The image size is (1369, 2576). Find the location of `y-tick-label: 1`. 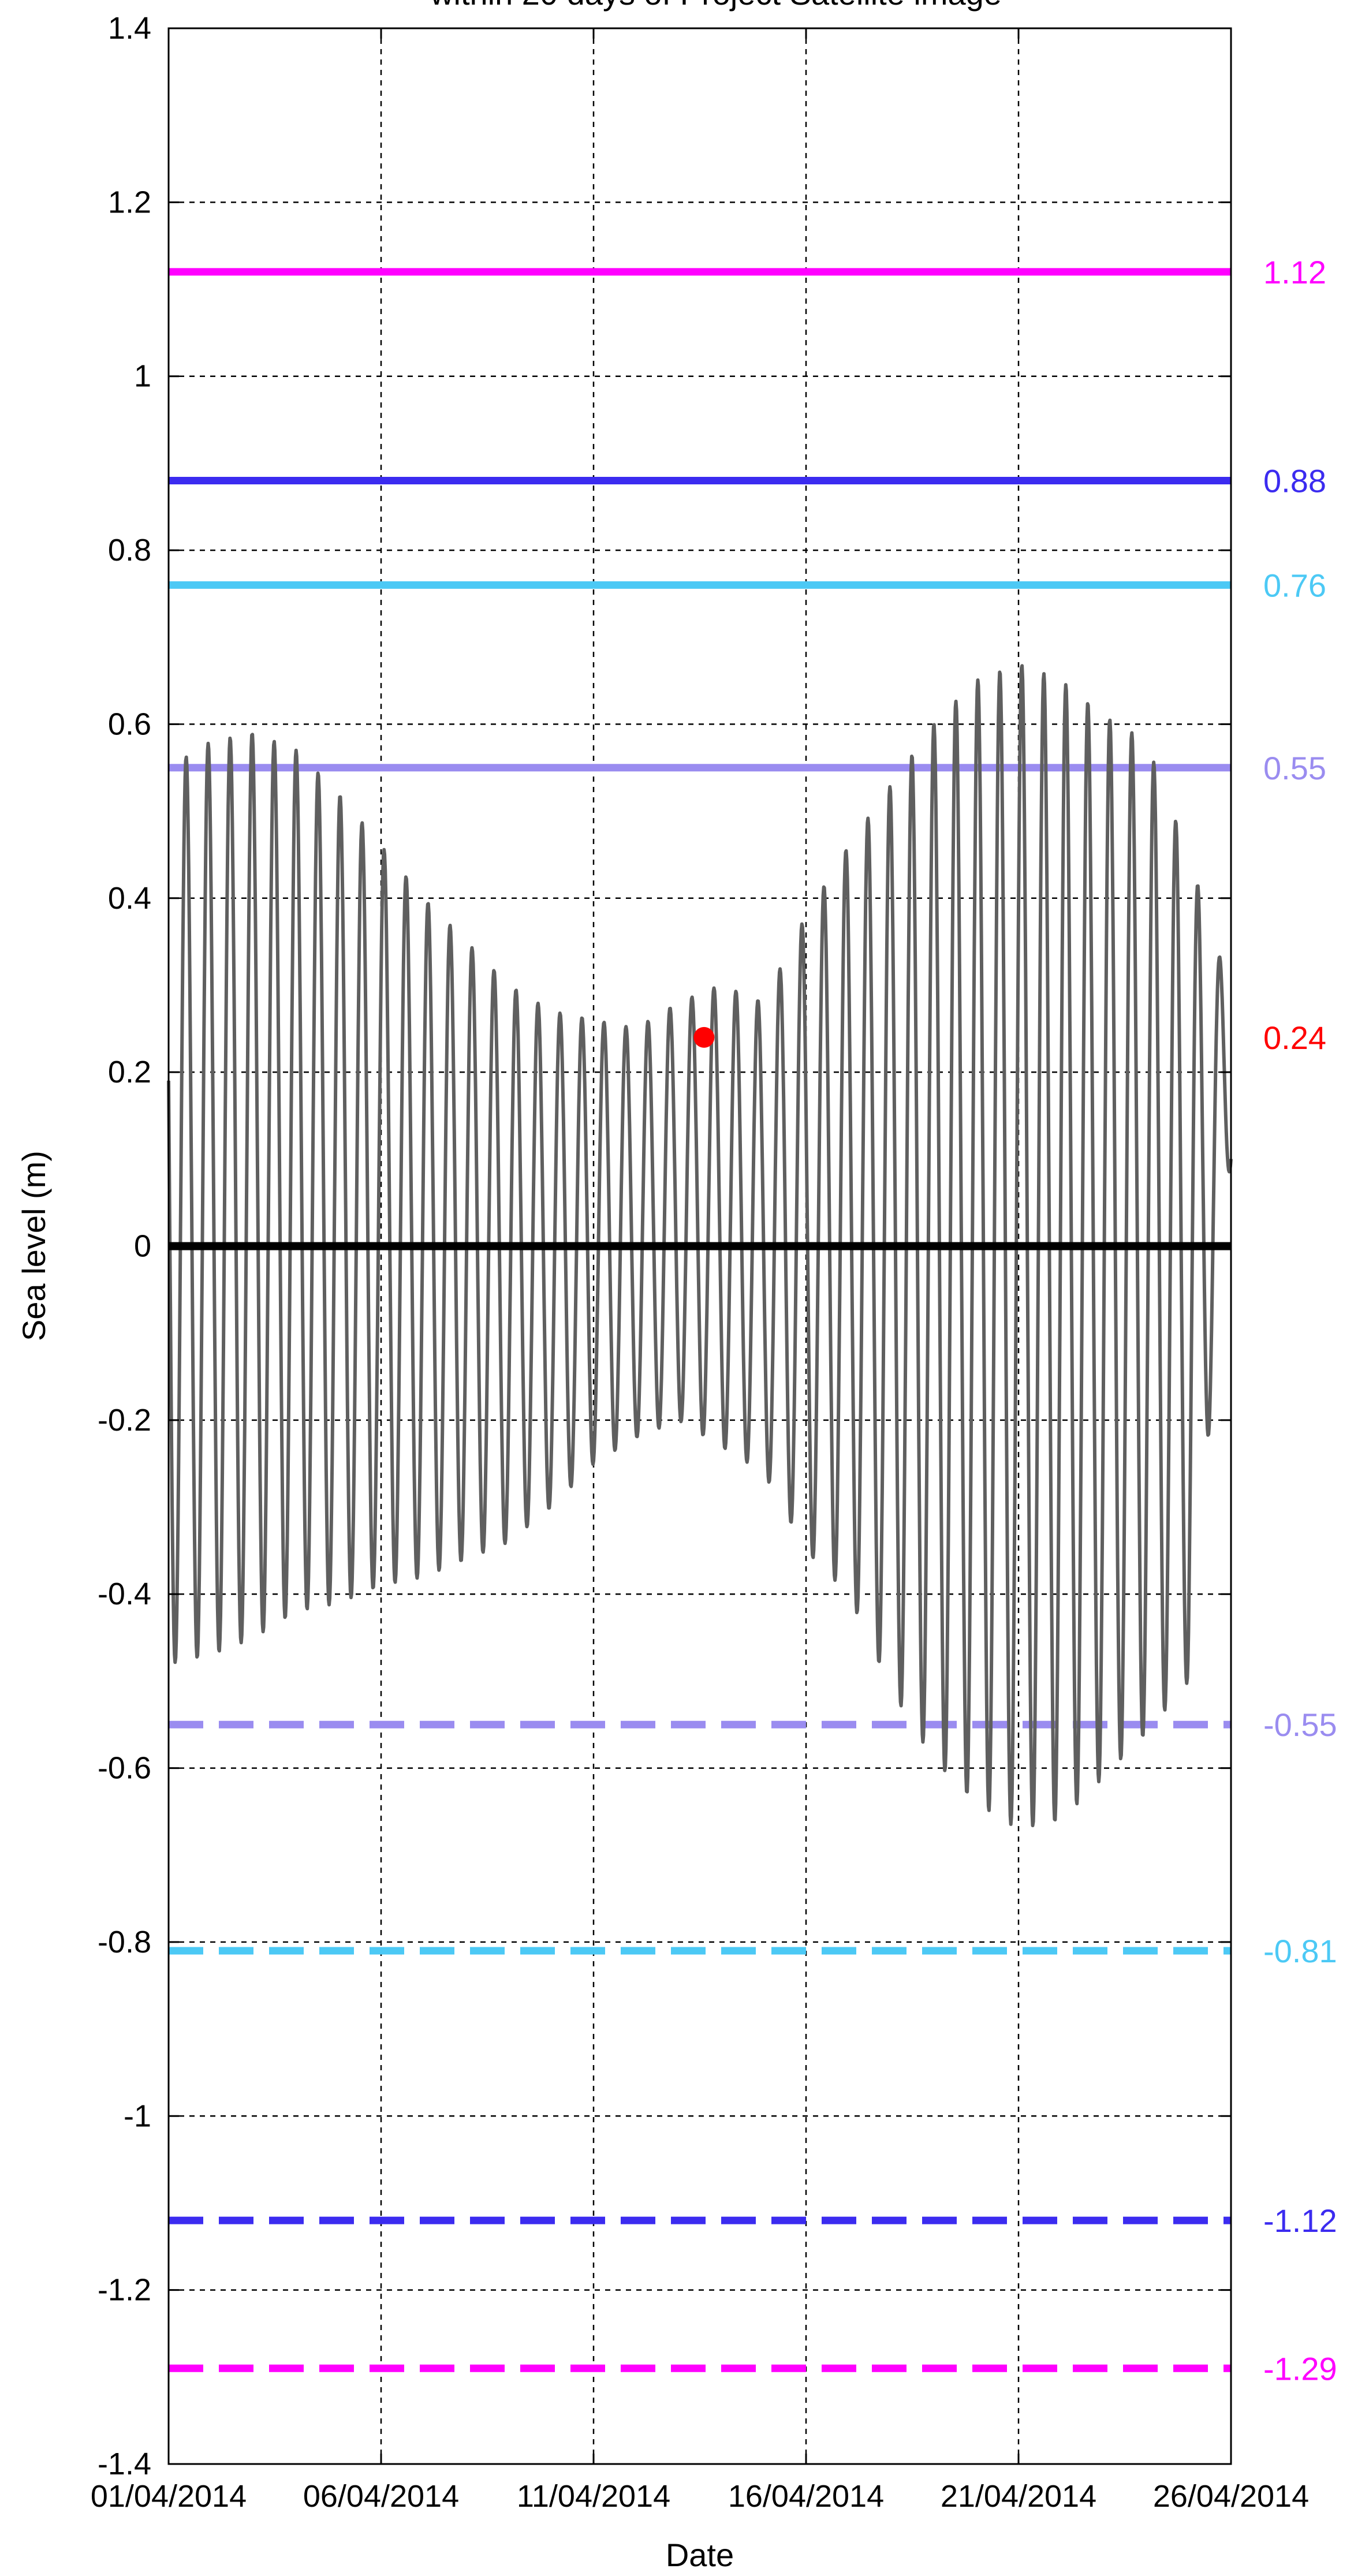

y-tick-label: 1 is located at coordinates (143, 376).